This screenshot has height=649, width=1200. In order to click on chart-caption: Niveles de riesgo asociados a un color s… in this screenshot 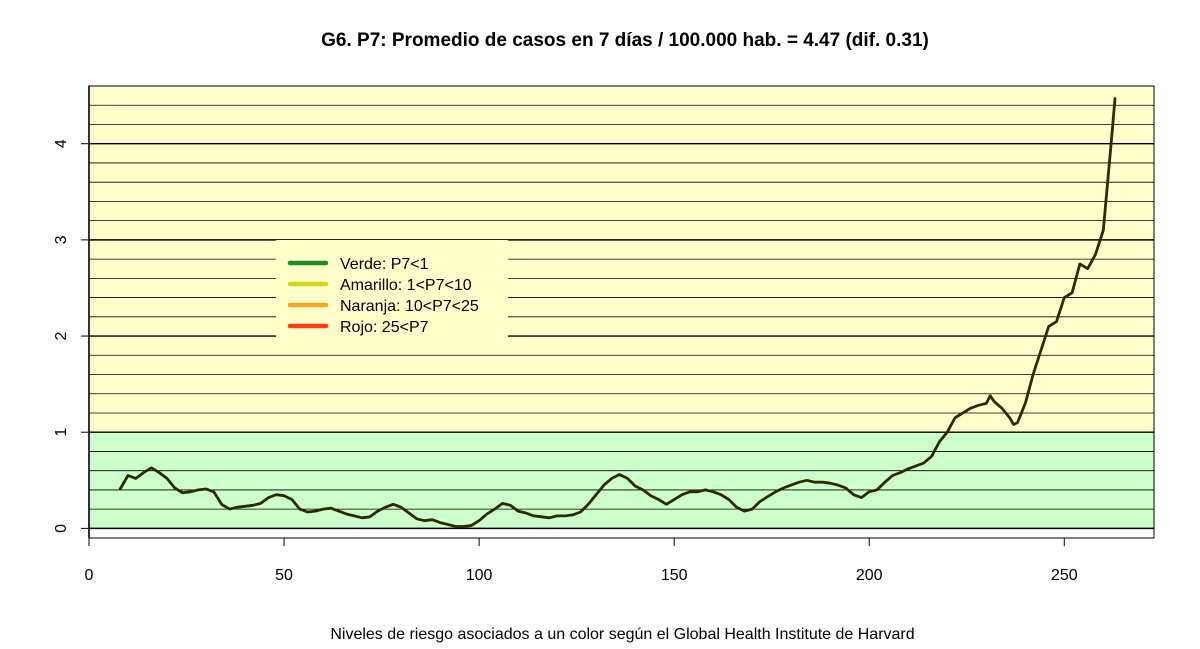, I will do `click(622, 634)`.